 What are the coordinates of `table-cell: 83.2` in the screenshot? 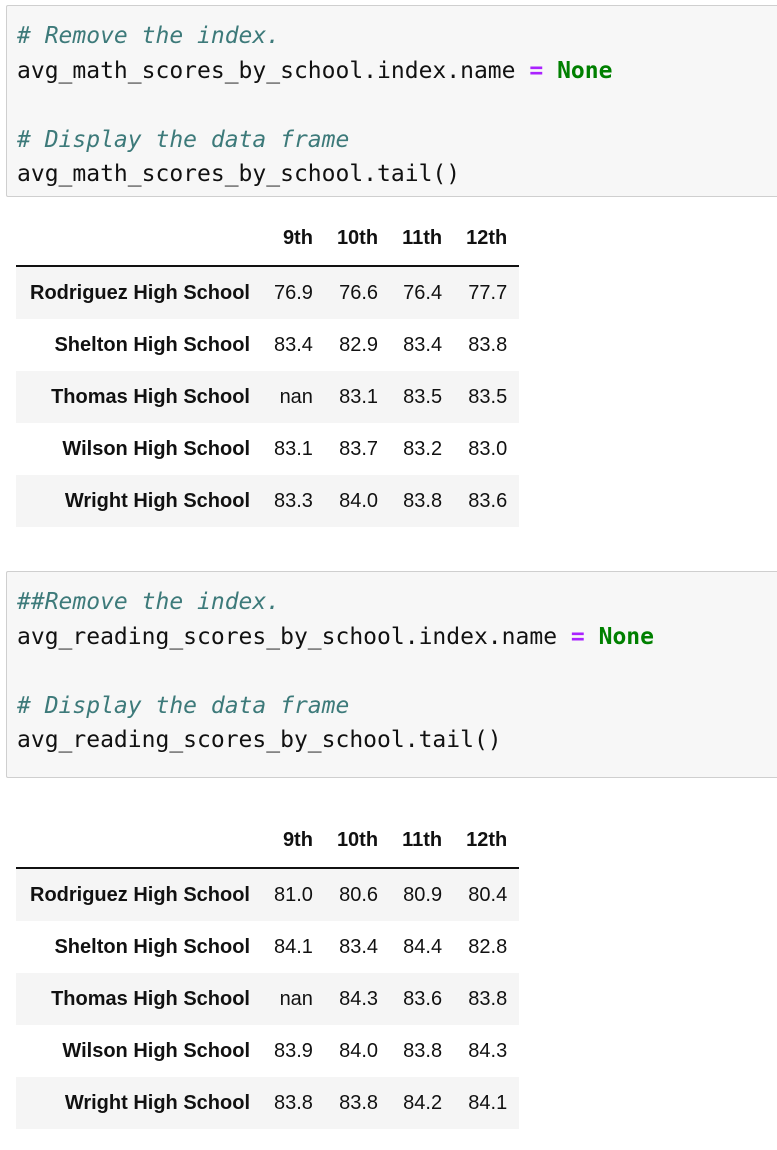 It's located at (423, 448).